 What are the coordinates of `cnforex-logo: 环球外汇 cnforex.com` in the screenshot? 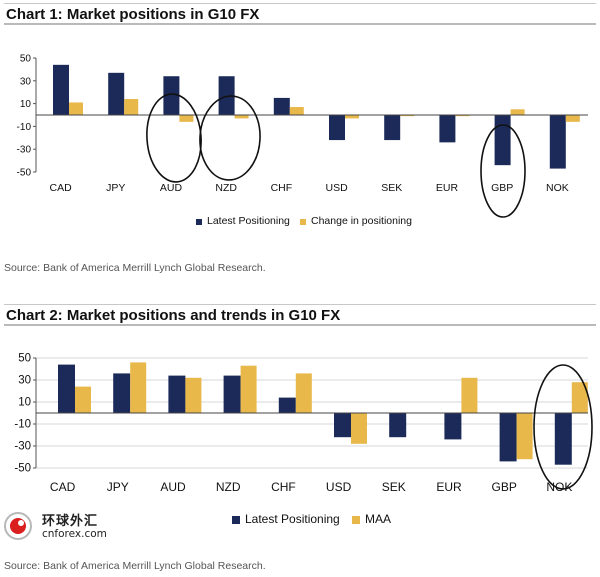 It's located at (72, 526).